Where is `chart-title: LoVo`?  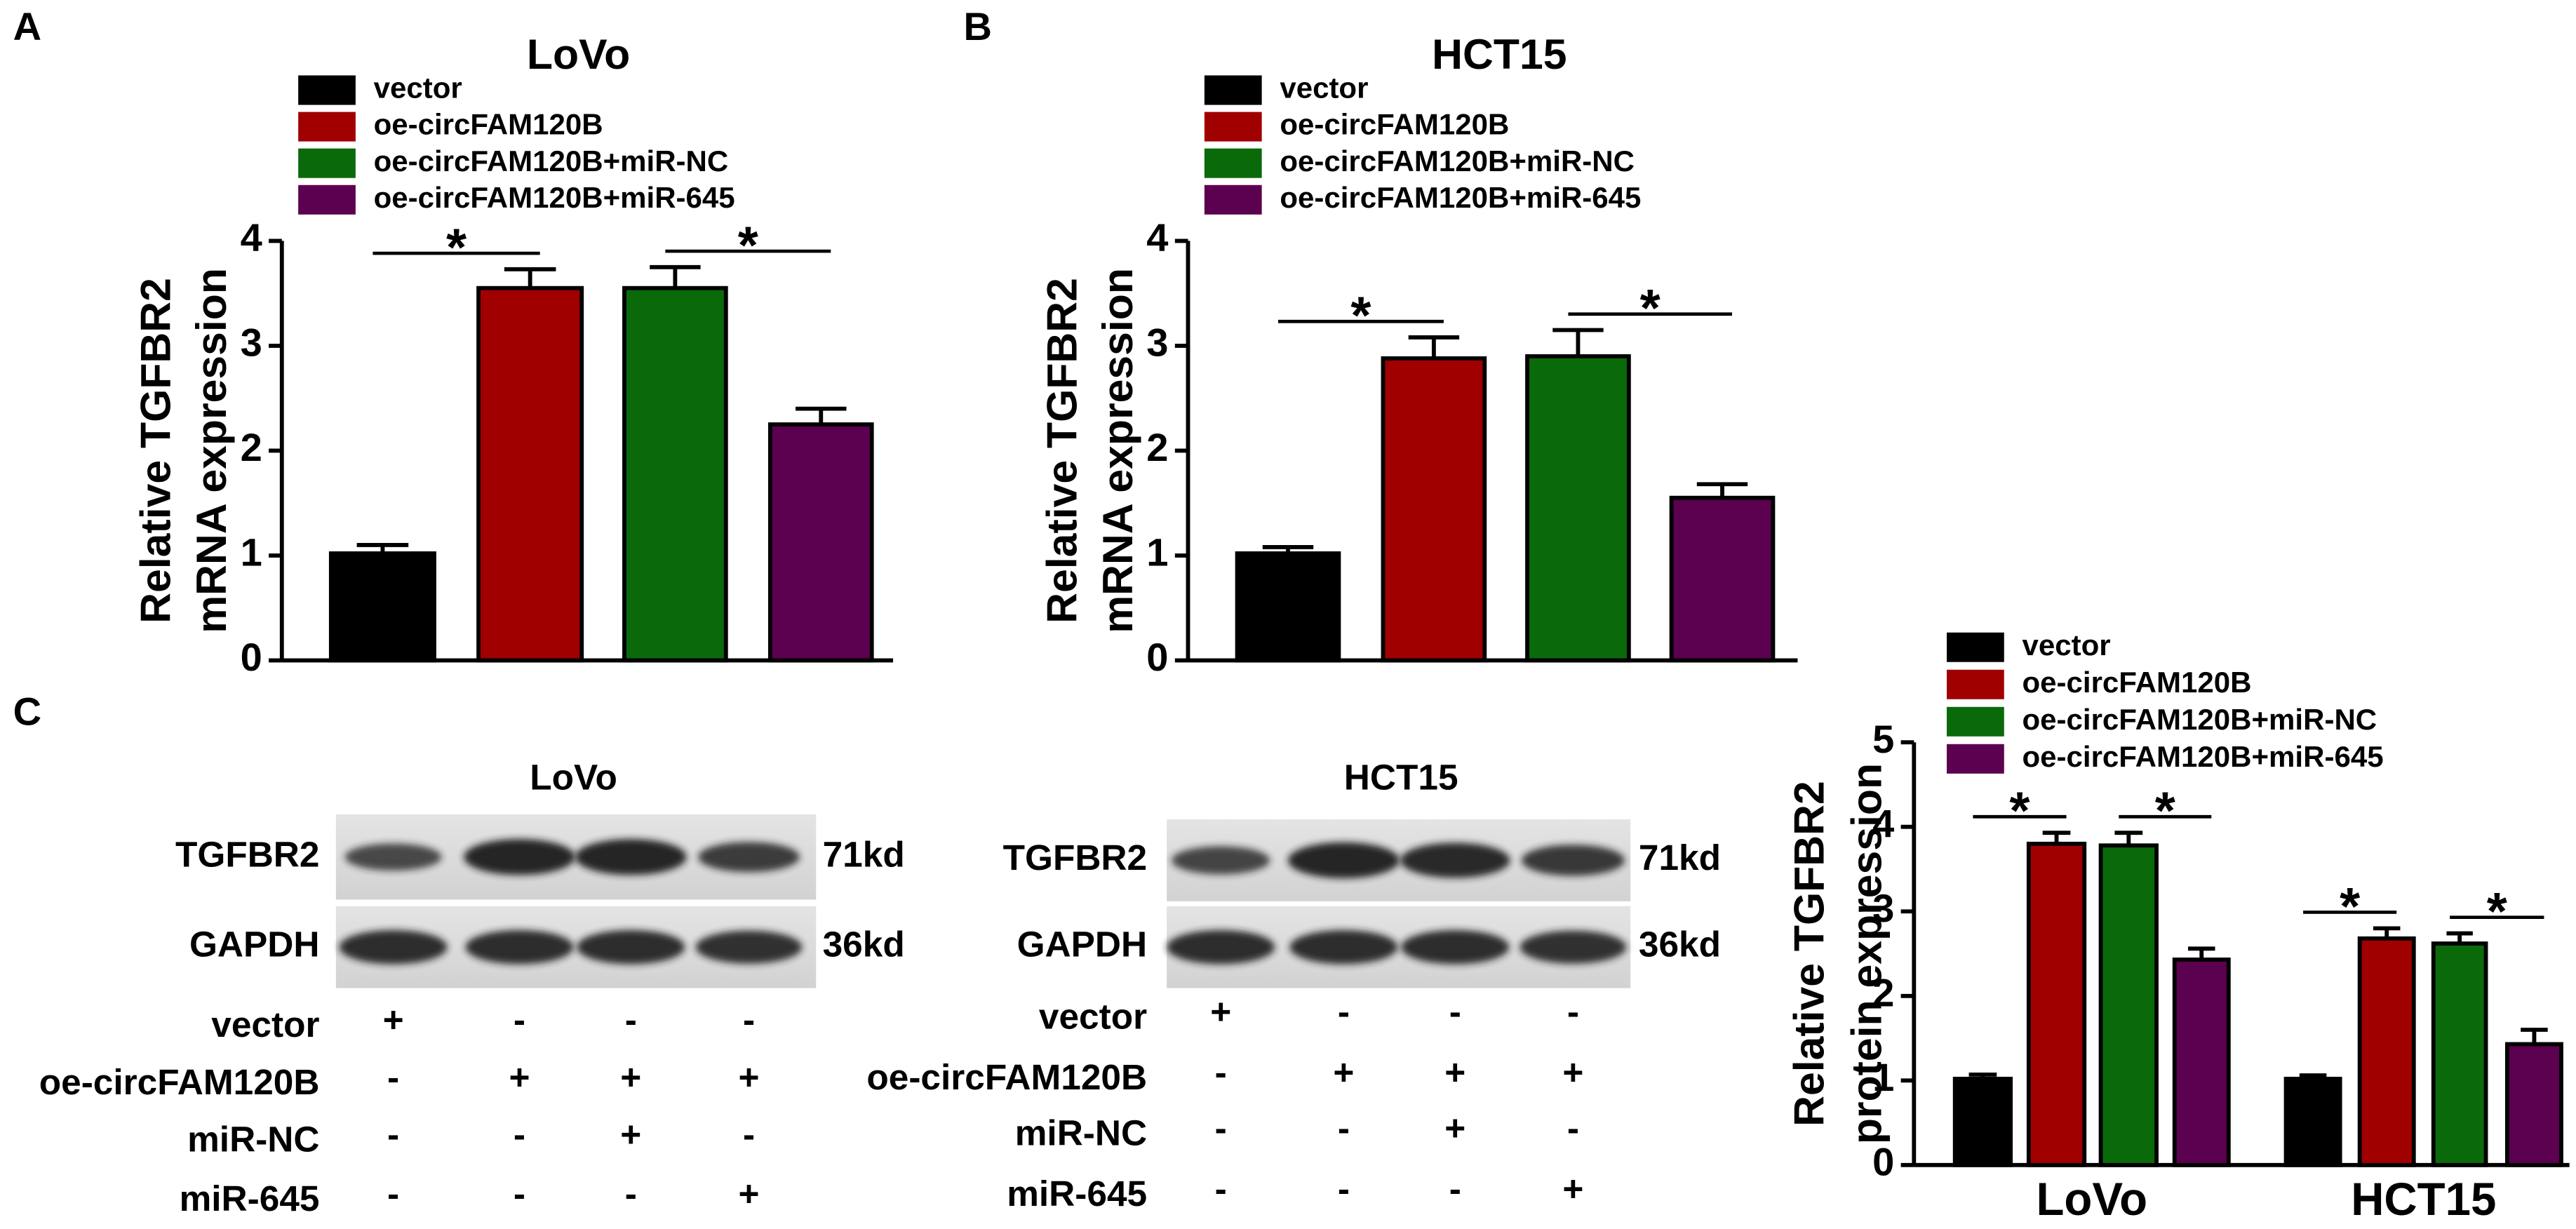 chart-title: LoVo is located at coordinates (578, 54).